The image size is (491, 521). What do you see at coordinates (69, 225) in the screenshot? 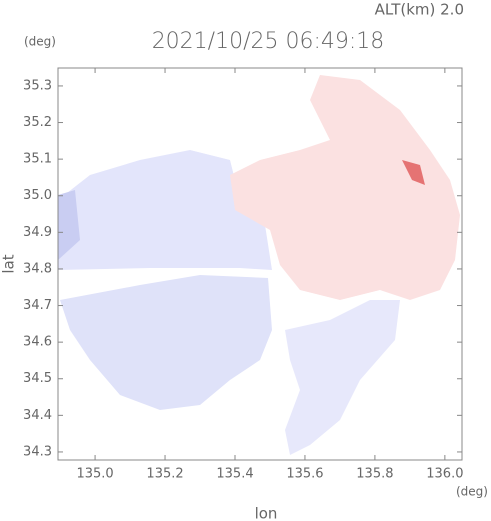
I see `approaching-core` at bounding box center [69, 225].